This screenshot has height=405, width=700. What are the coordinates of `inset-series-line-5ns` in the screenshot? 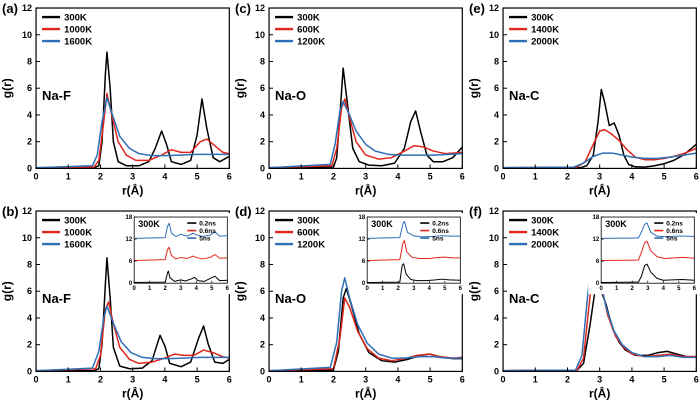 It's located at (647, 230).